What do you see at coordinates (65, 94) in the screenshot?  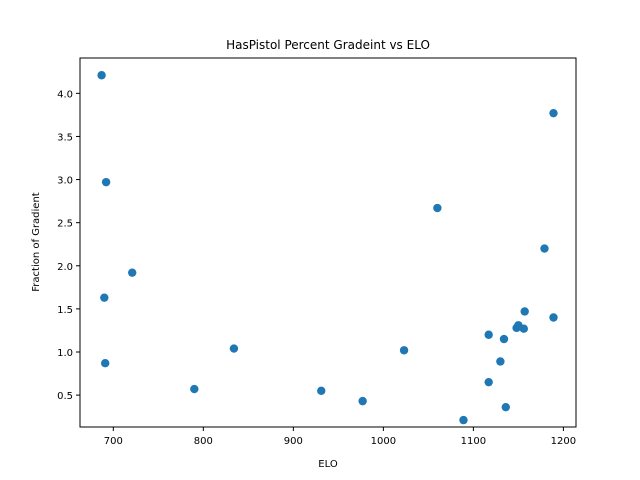 I see `y-tick-label: 4.0` at bounding box center [65, 94].